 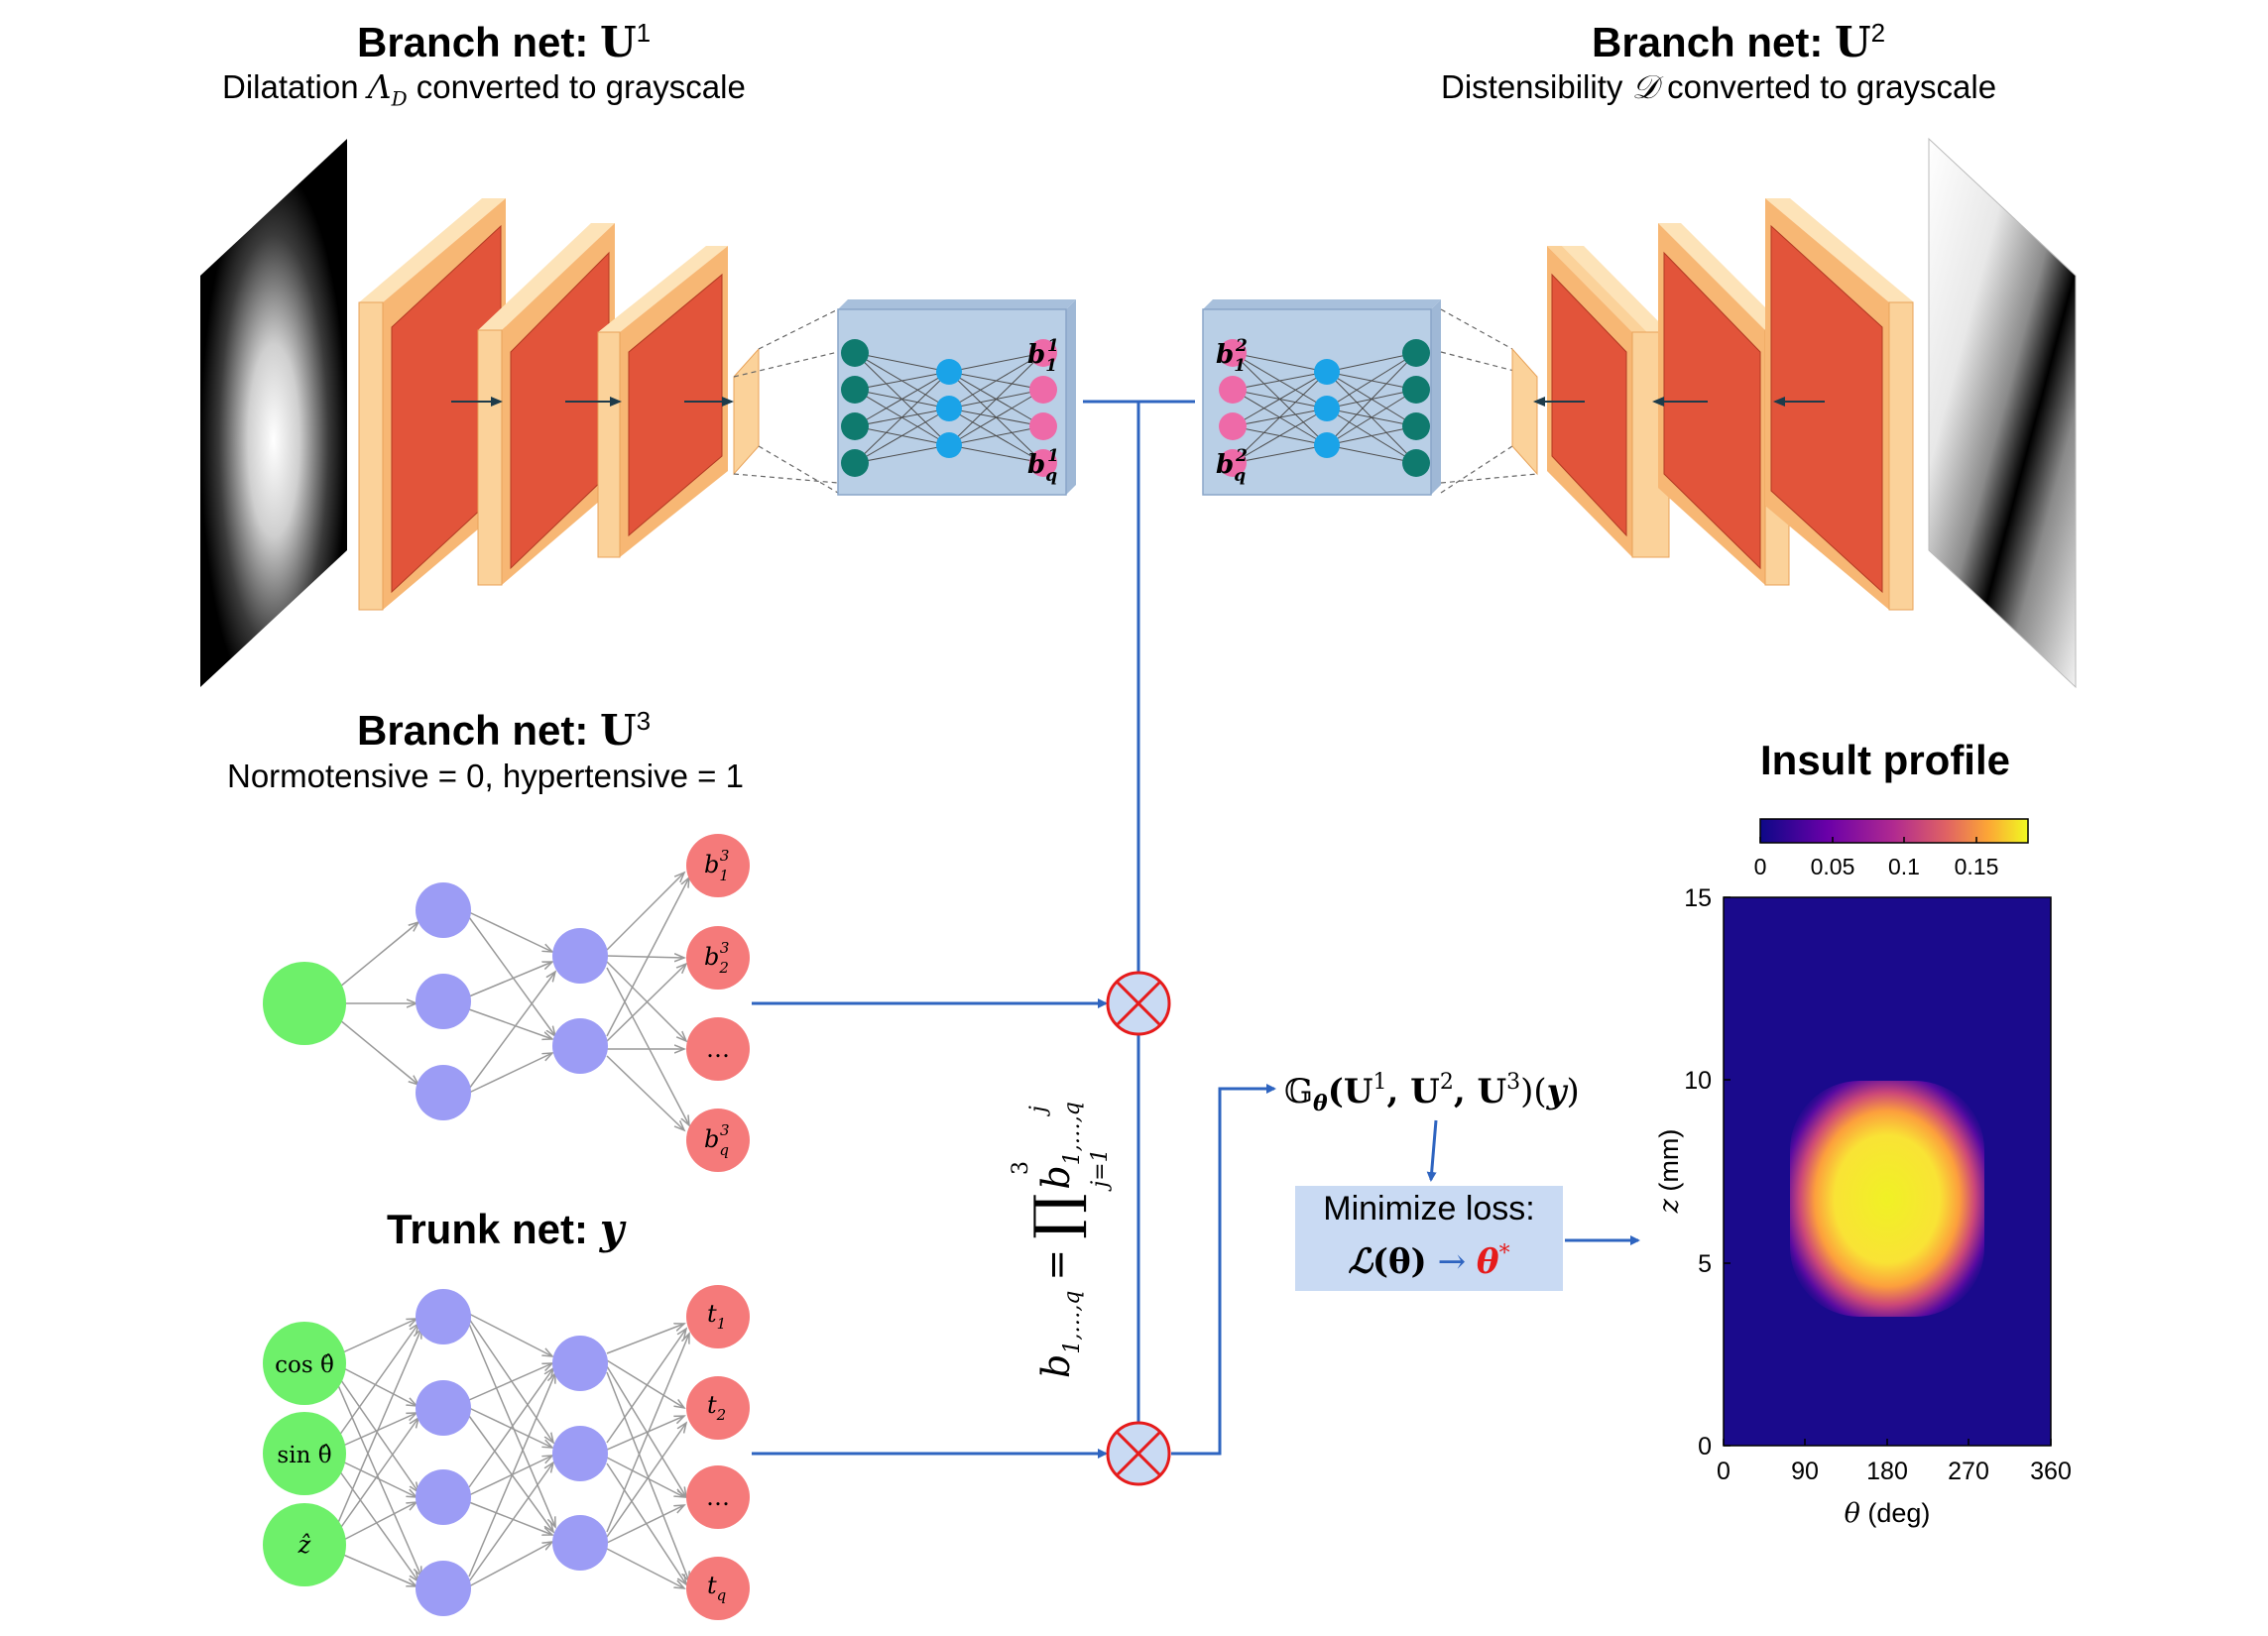 I want to click on branch2-title: Branch net: U2, so click(x=1739, y=42).